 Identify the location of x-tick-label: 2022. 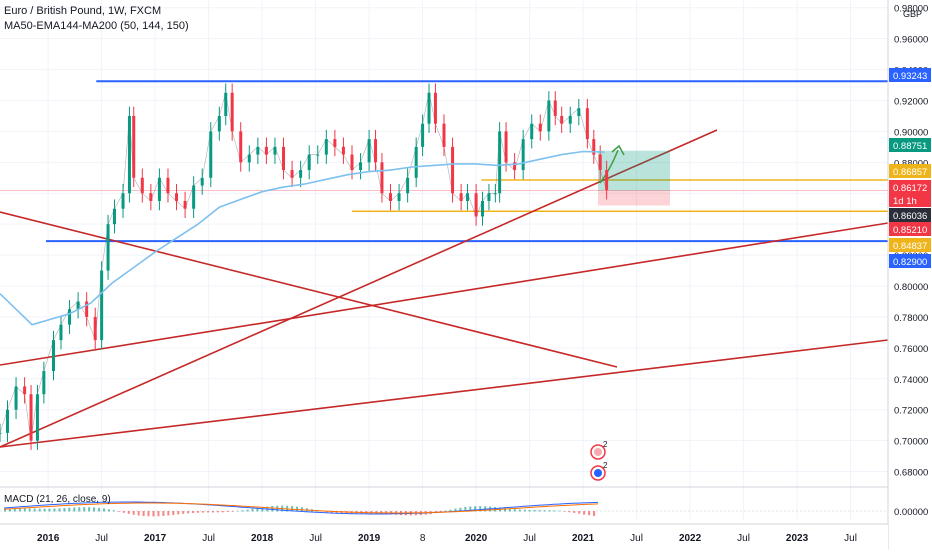
(690, 538).